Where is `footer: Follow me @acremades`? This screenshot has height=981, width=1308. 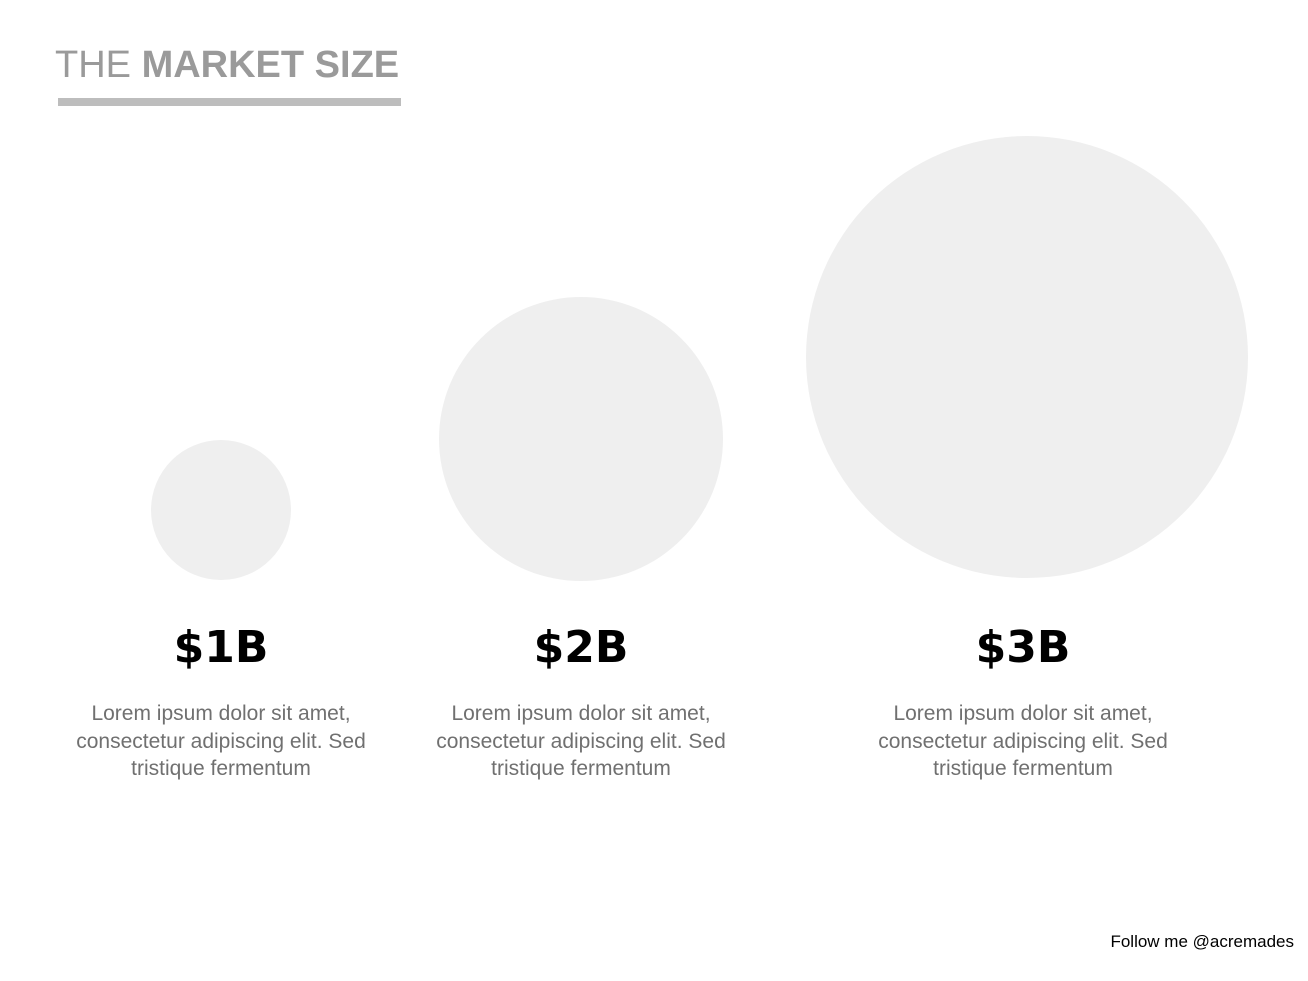 footer: Follow me @acremades is located at coordinates (1202, 941).